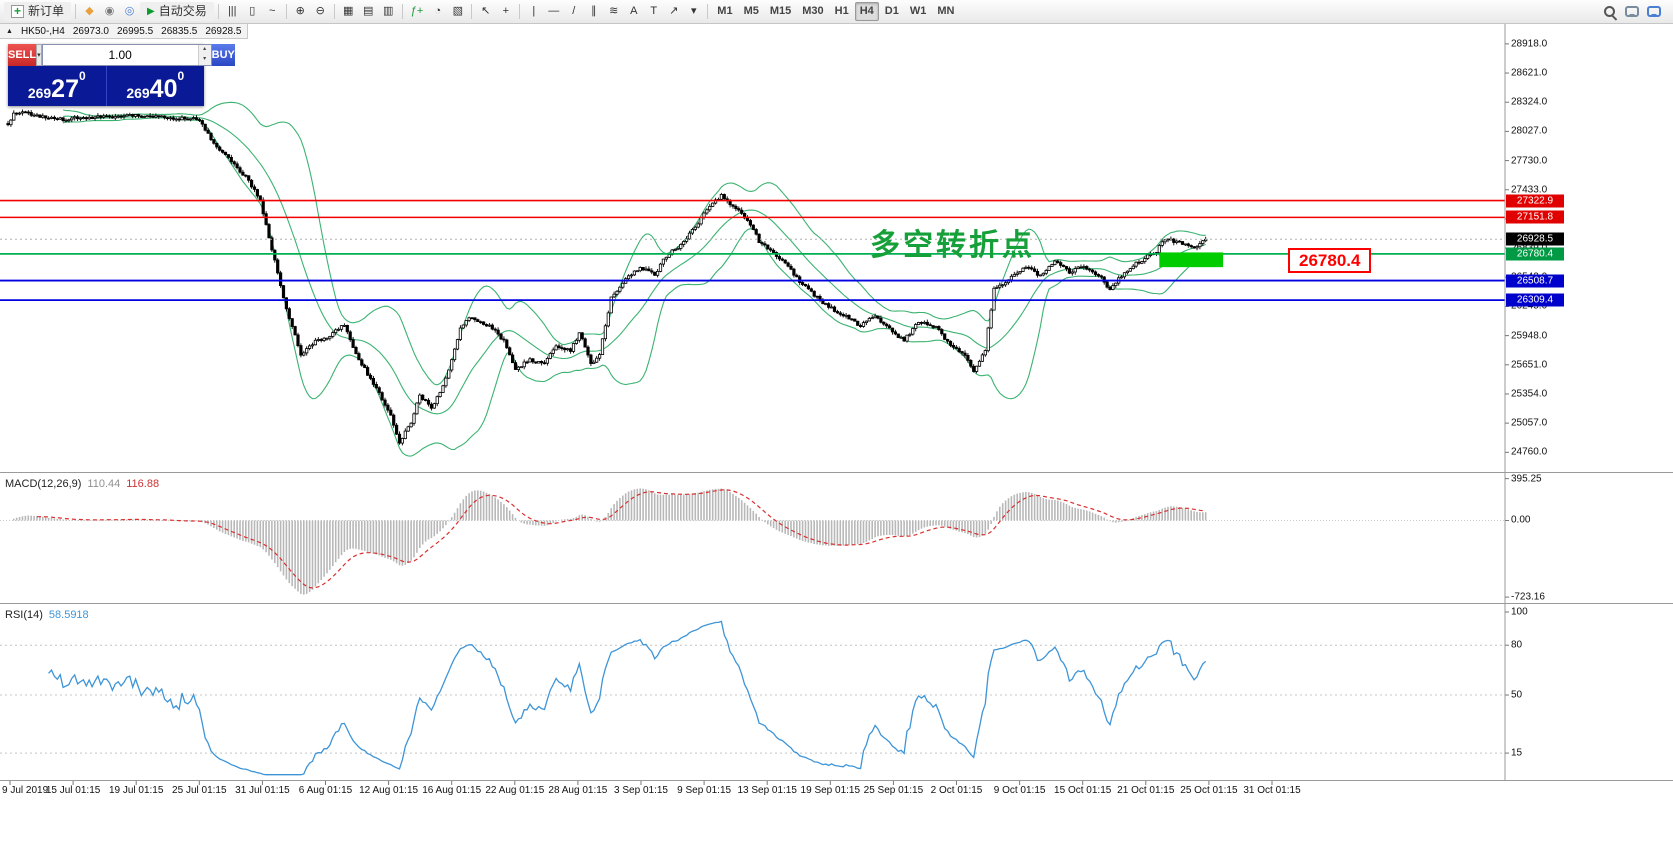  I want to click on sell-price-prefix: 269, so click(39, 93).